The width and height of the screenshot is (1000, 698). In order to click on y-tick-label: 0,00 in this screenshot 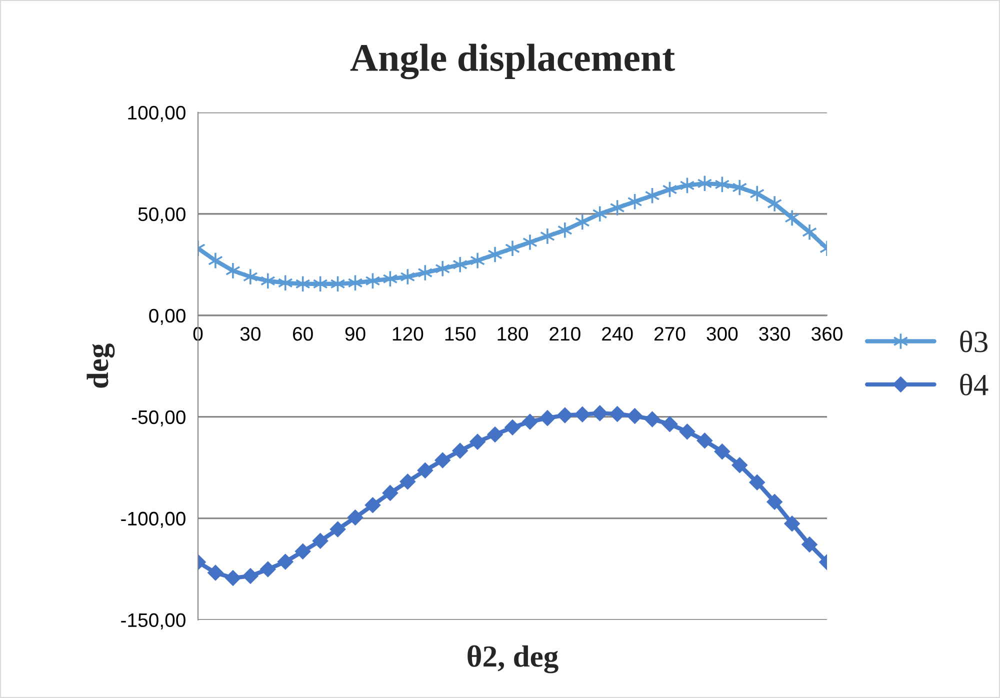, I will do `click(167, 316)`.